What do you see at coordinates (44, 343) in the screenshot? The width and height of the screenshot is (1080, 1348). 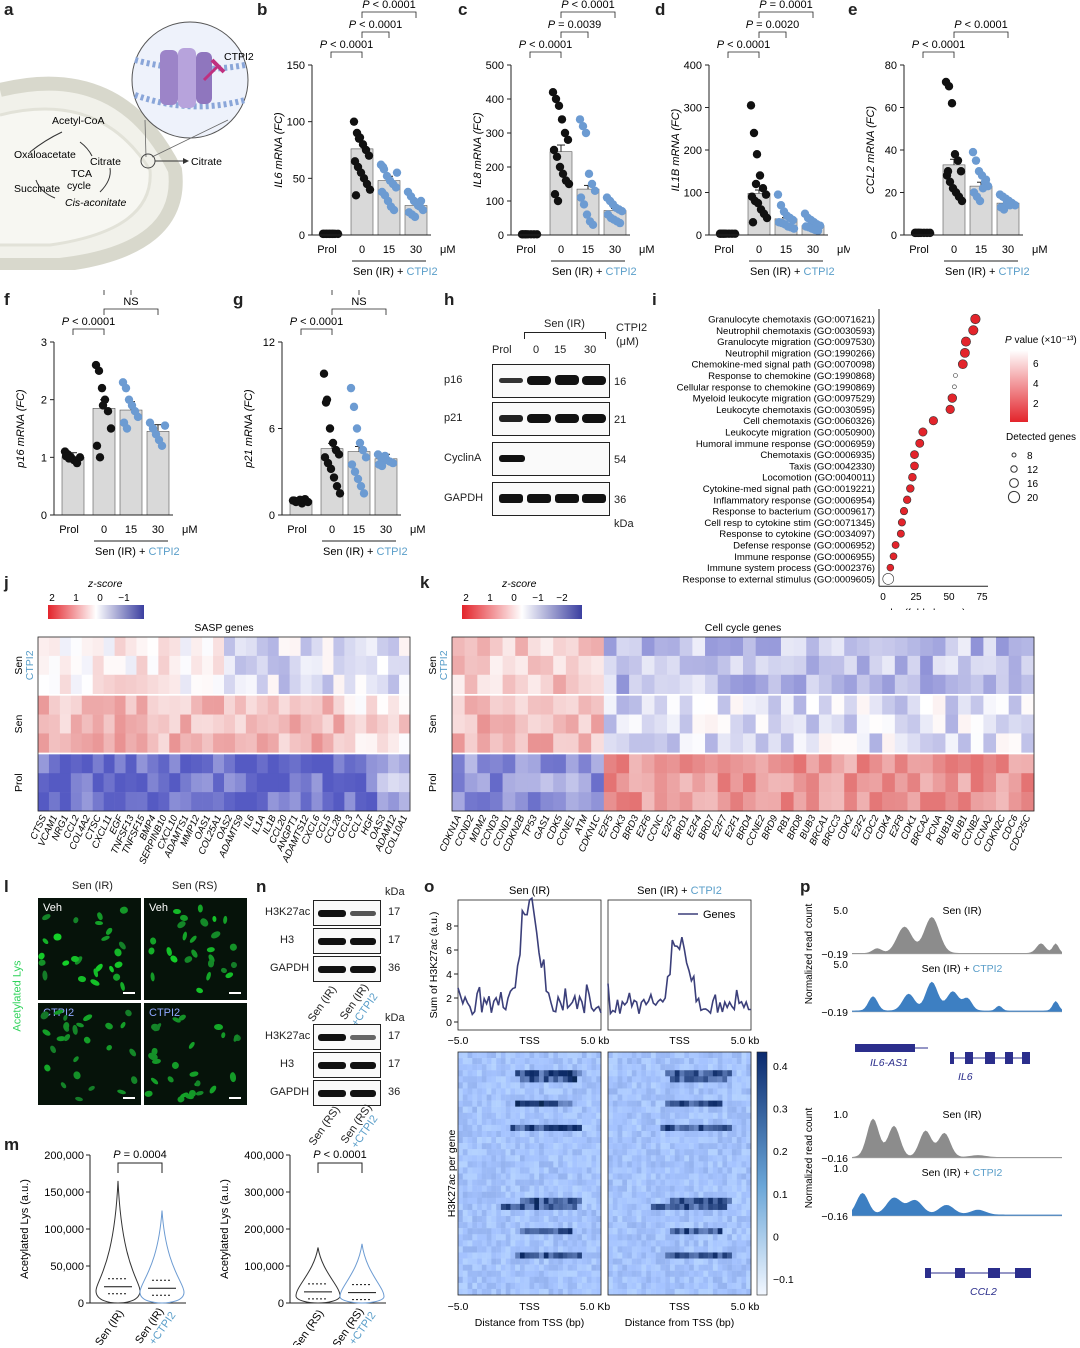 I see `y-tick-label: 3` at bounding box center [44, 343].